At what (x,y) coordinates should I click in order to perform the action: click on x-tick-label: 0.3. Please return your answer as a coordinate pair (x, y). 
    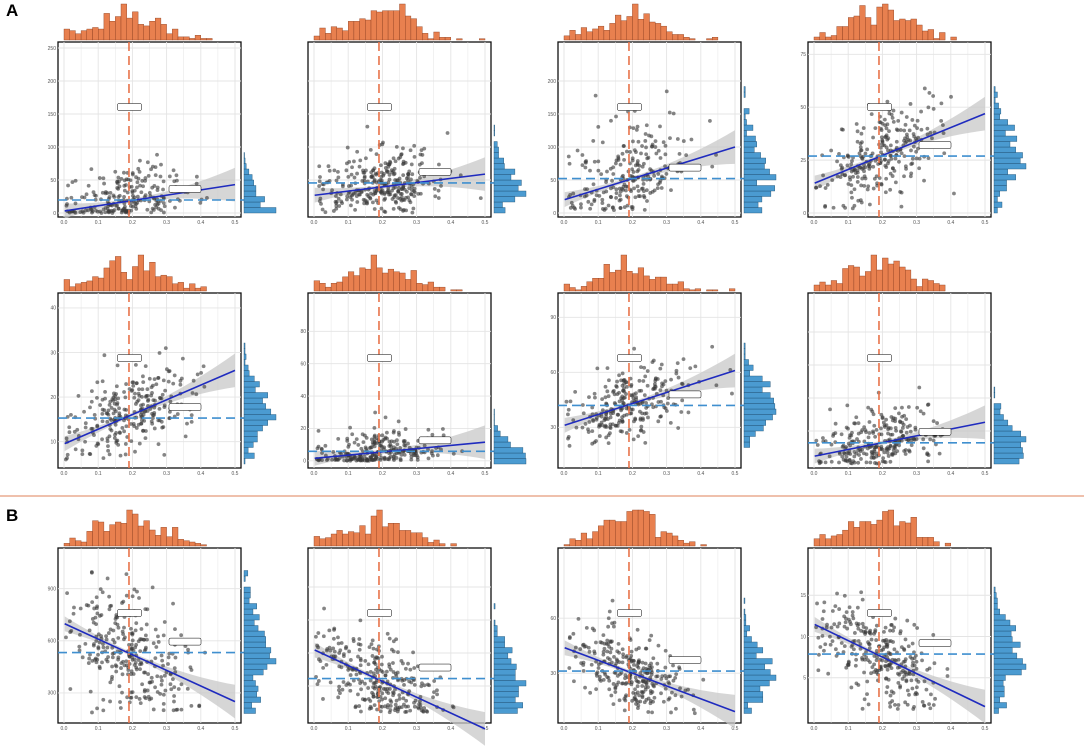
    Looking at the image, I should click on (416, 223).